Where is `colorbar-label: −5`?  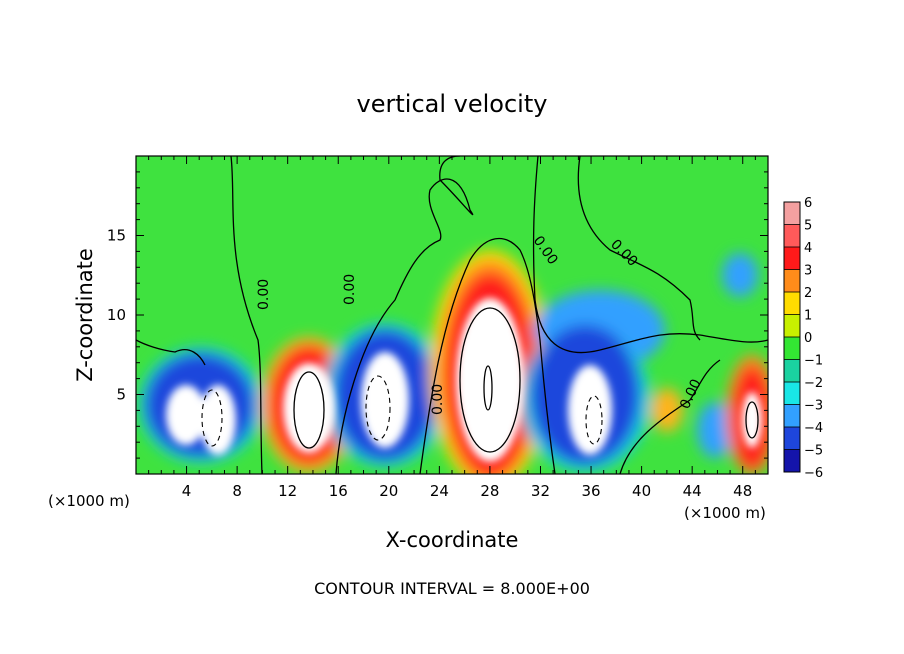 colorbar-label: −5 is located at coordinates (813, 451).